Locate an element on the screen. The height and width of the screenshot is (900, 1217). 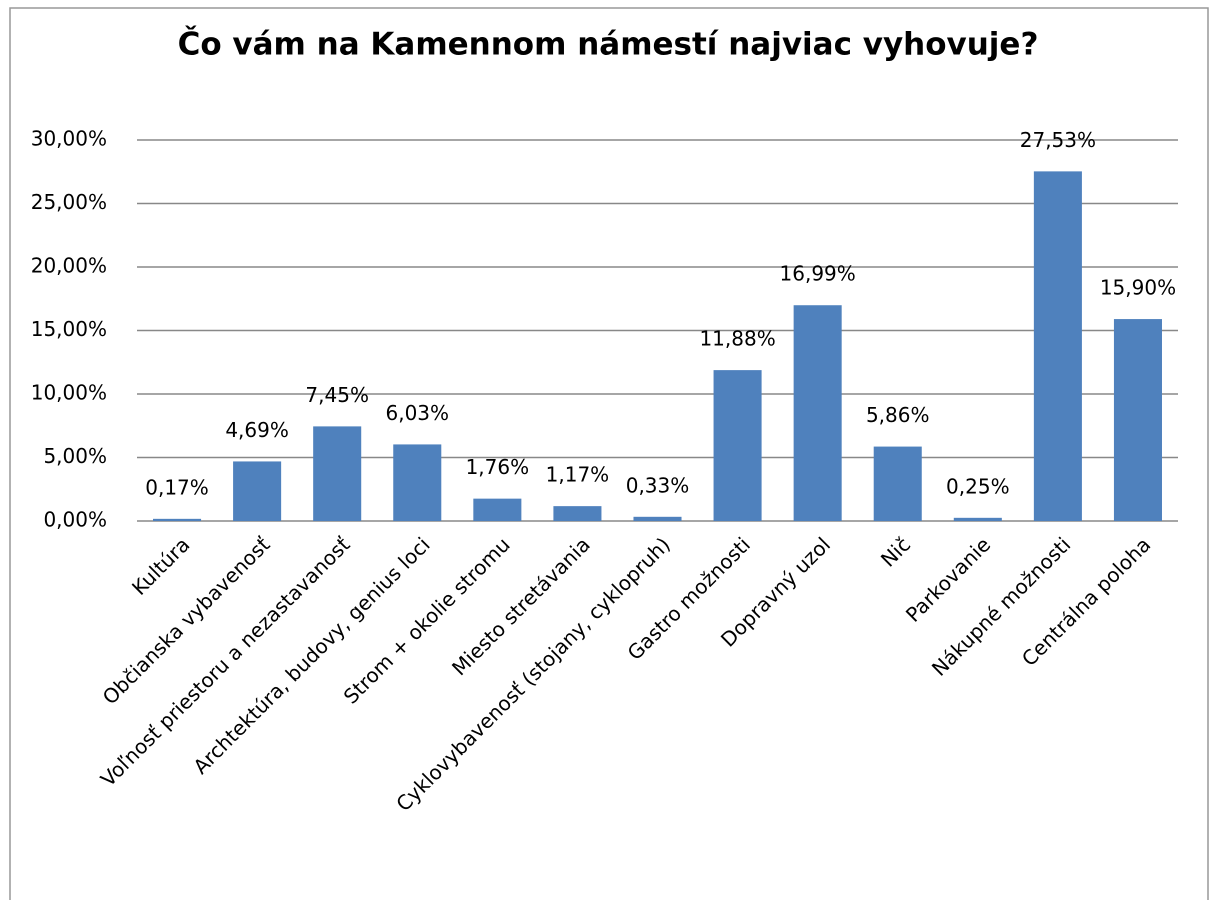
y-tick-label: 30,00% is located at coordinates (69, 139).